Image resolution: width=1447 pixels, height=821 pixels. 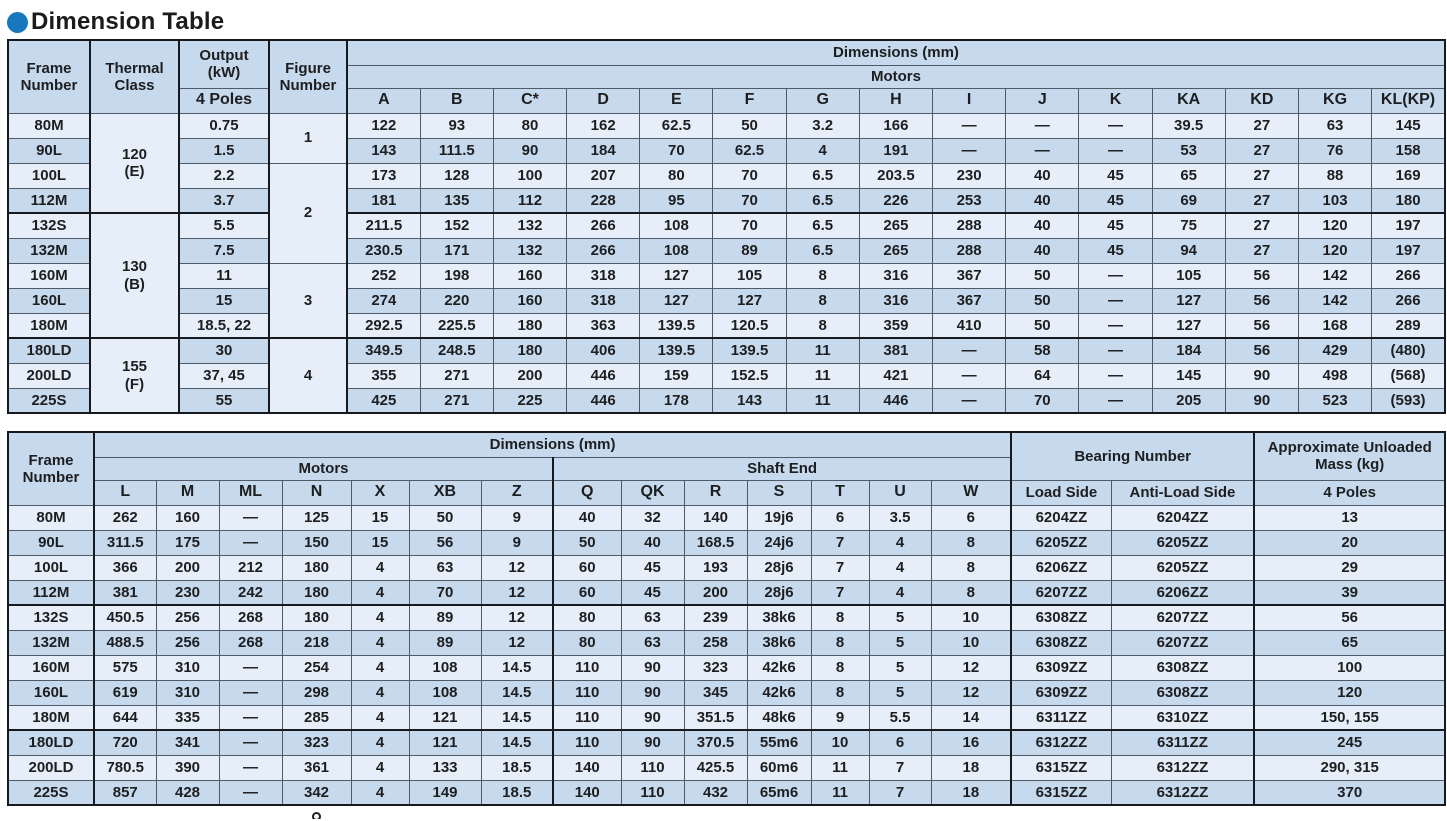 I want to click on unloaded-mass-cell: 370, so click(x=1349, y=792).